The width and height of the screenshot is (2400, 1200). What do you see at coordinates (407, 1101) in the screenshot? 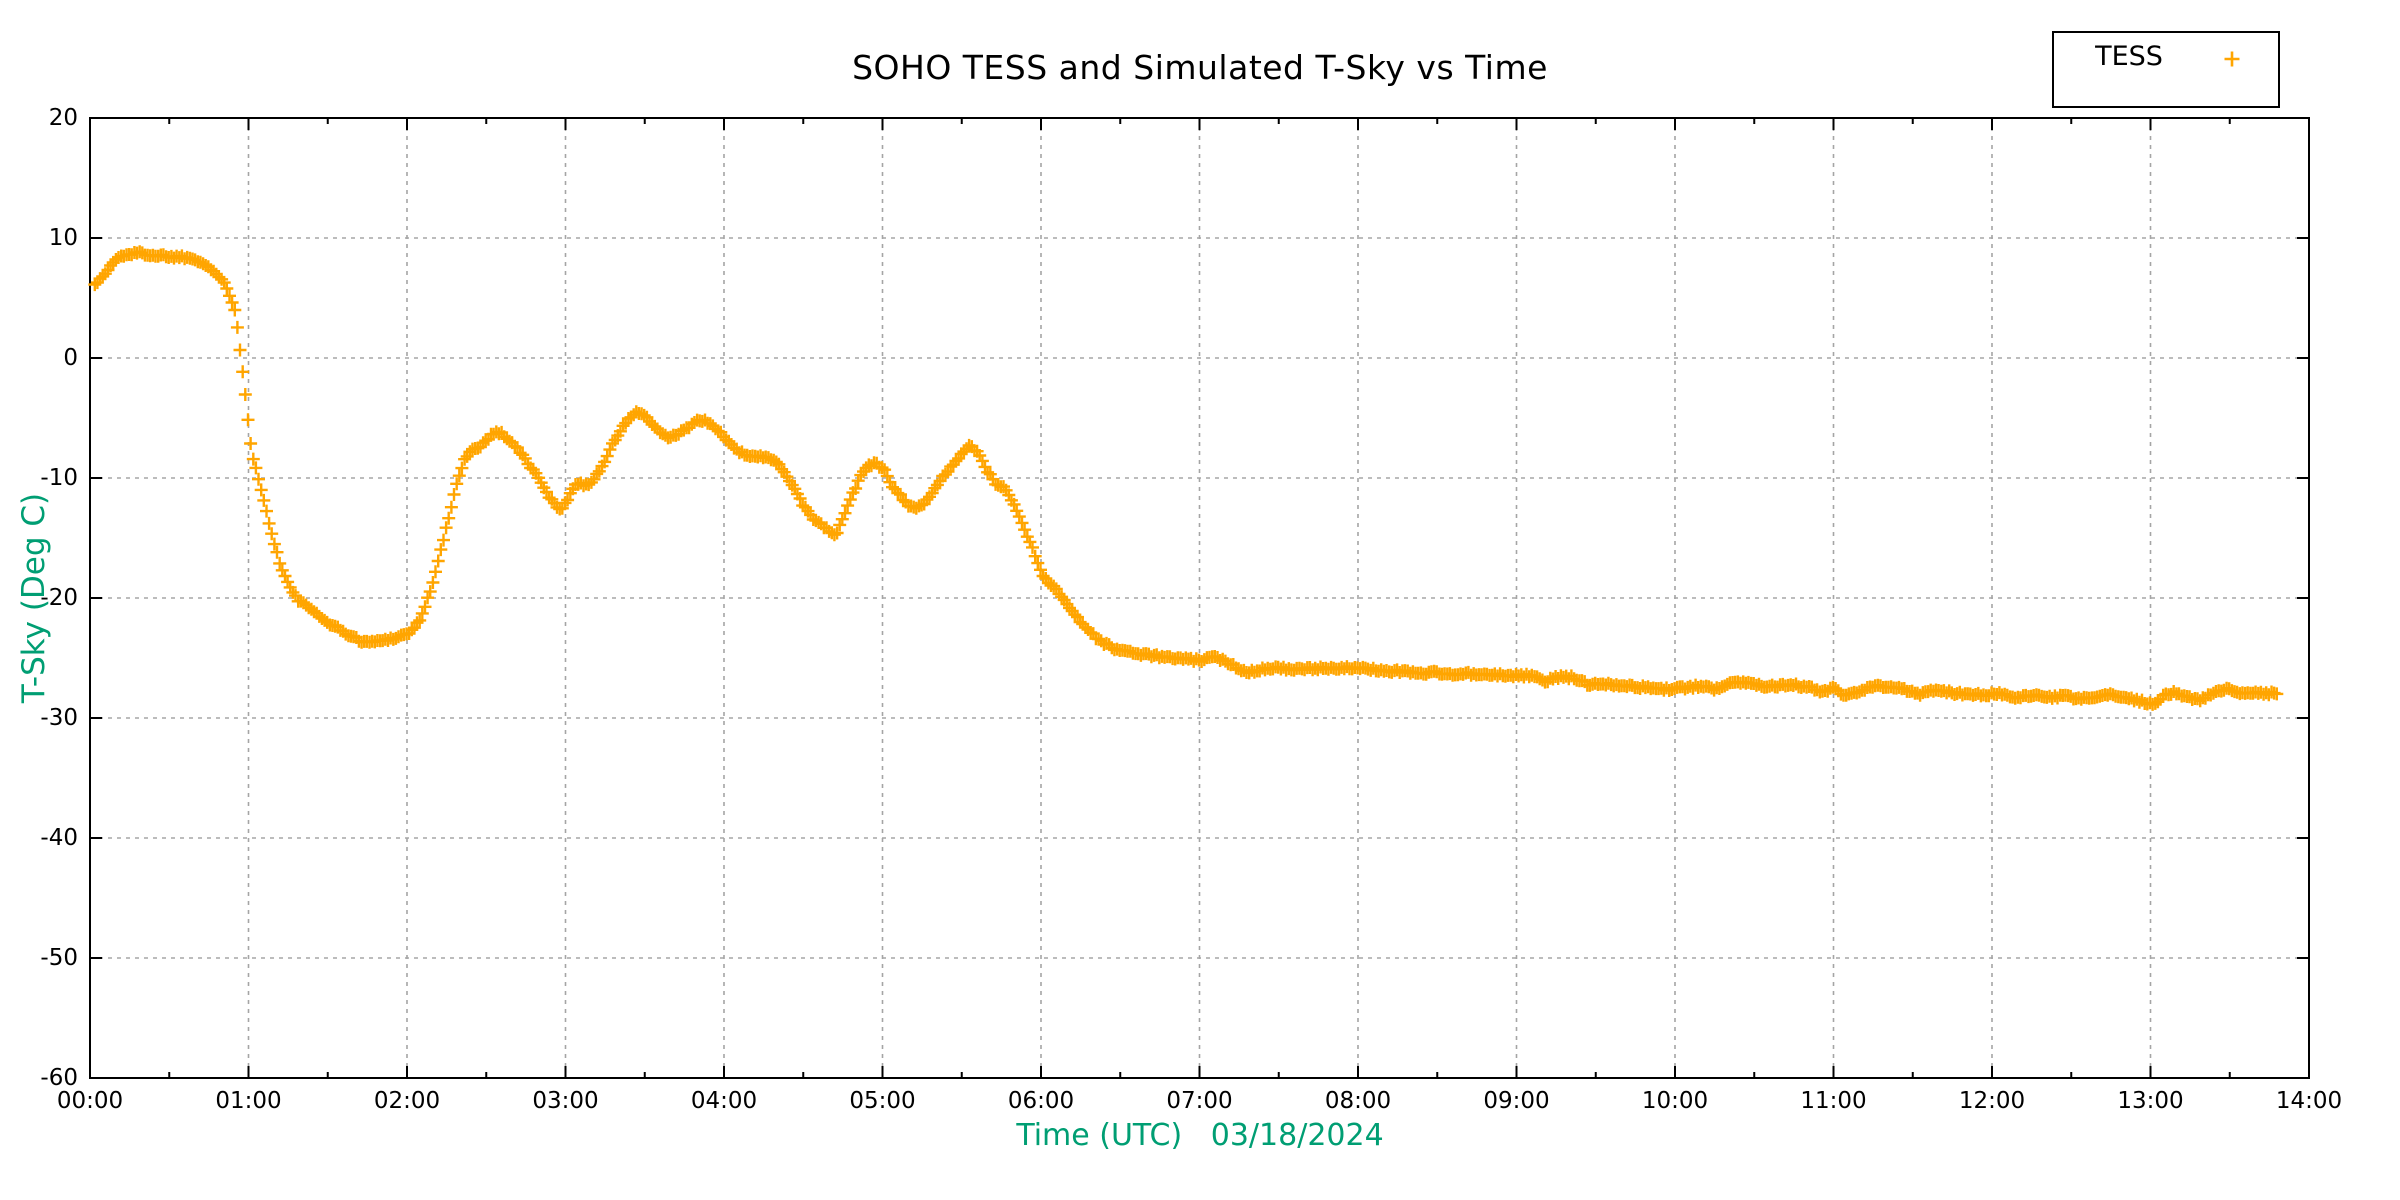
I see `x-tick-label: 02:00` at bounding box center [407, 1101].